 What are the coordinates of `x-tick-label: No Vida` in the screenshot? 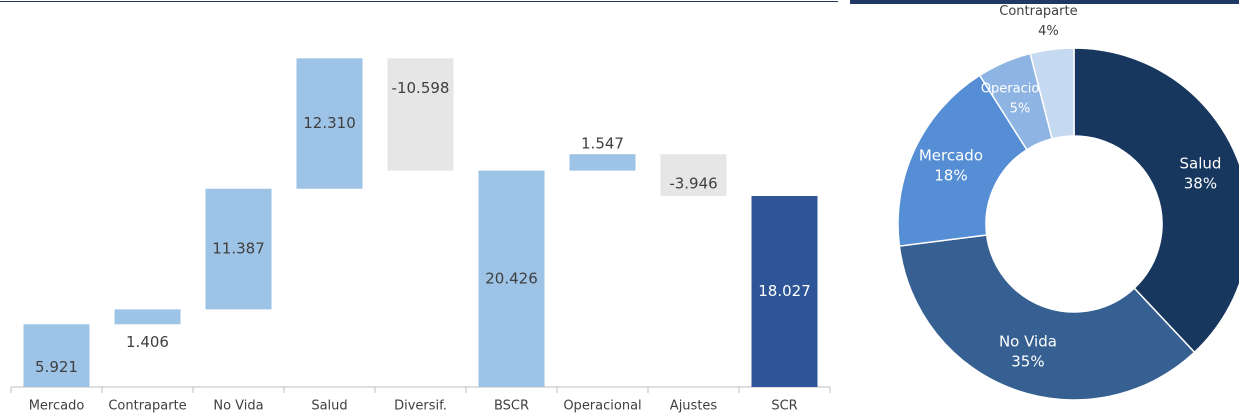 It's located at (238, 406).